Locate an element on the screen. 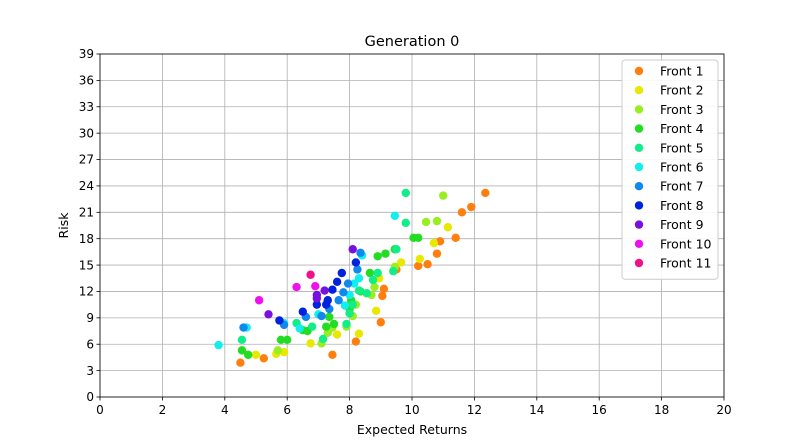  legend-label: Front 10 is located at coordinates (686, 243).